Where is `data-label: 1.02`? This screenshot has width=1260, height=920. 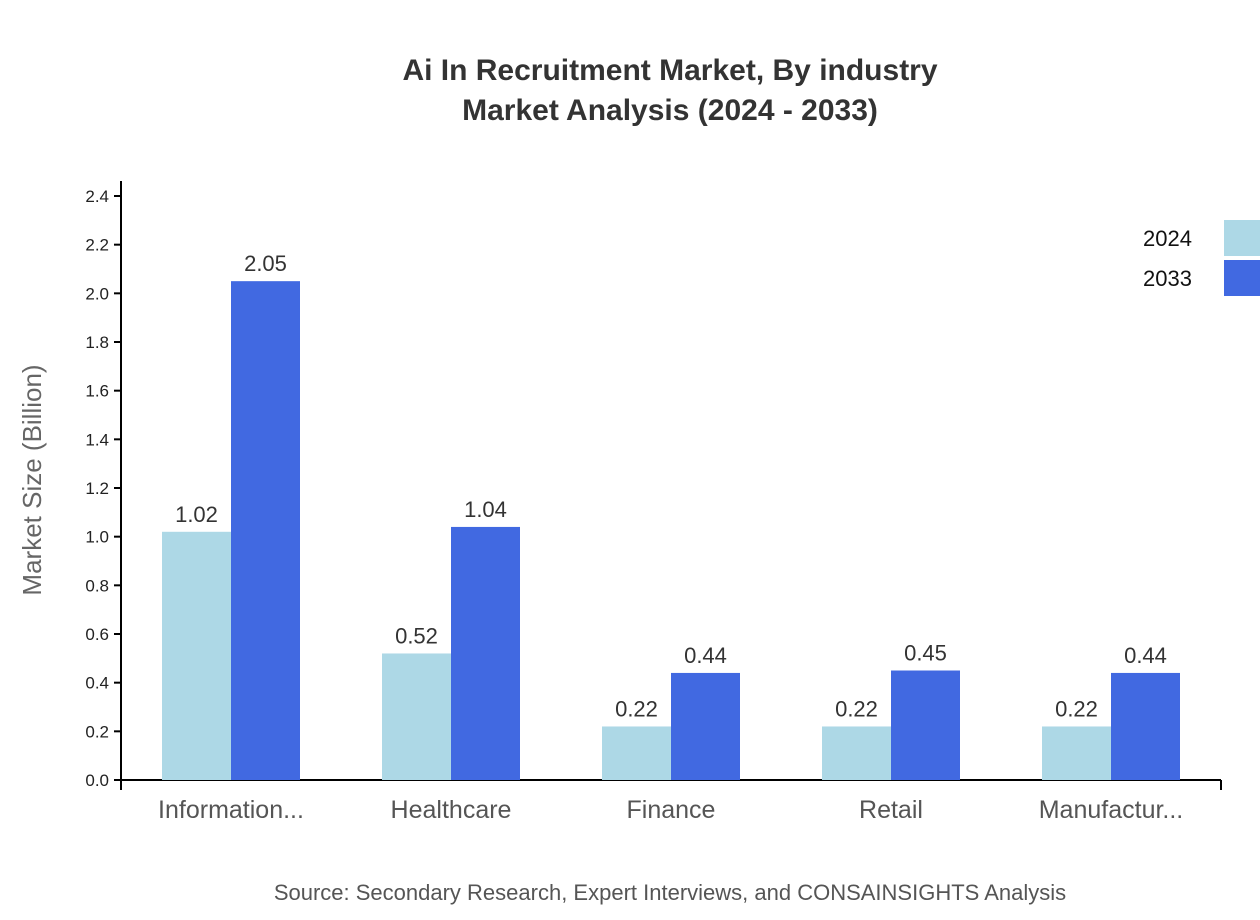
data-label: 1.02 is located at coordinates (196, 514).